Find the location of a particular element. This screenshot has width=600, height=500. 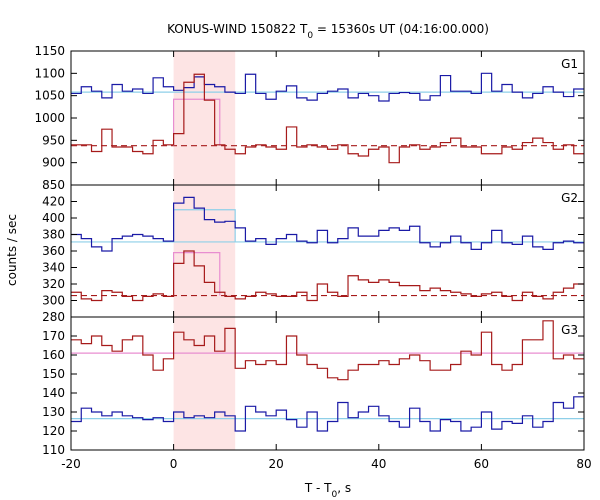

highlight-band-layer is located at coordinates (204, 250).